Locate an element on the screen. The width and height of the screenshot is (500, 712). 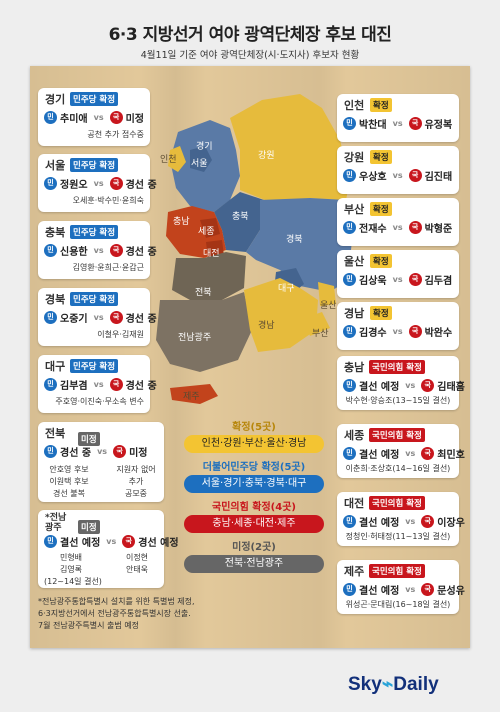
region-card-chungbuk: 충북 민주당 확정 민 신용한 vs 국 경선 중 김영환·윤희근·윤갑근 is located at coordinates (97, 250).